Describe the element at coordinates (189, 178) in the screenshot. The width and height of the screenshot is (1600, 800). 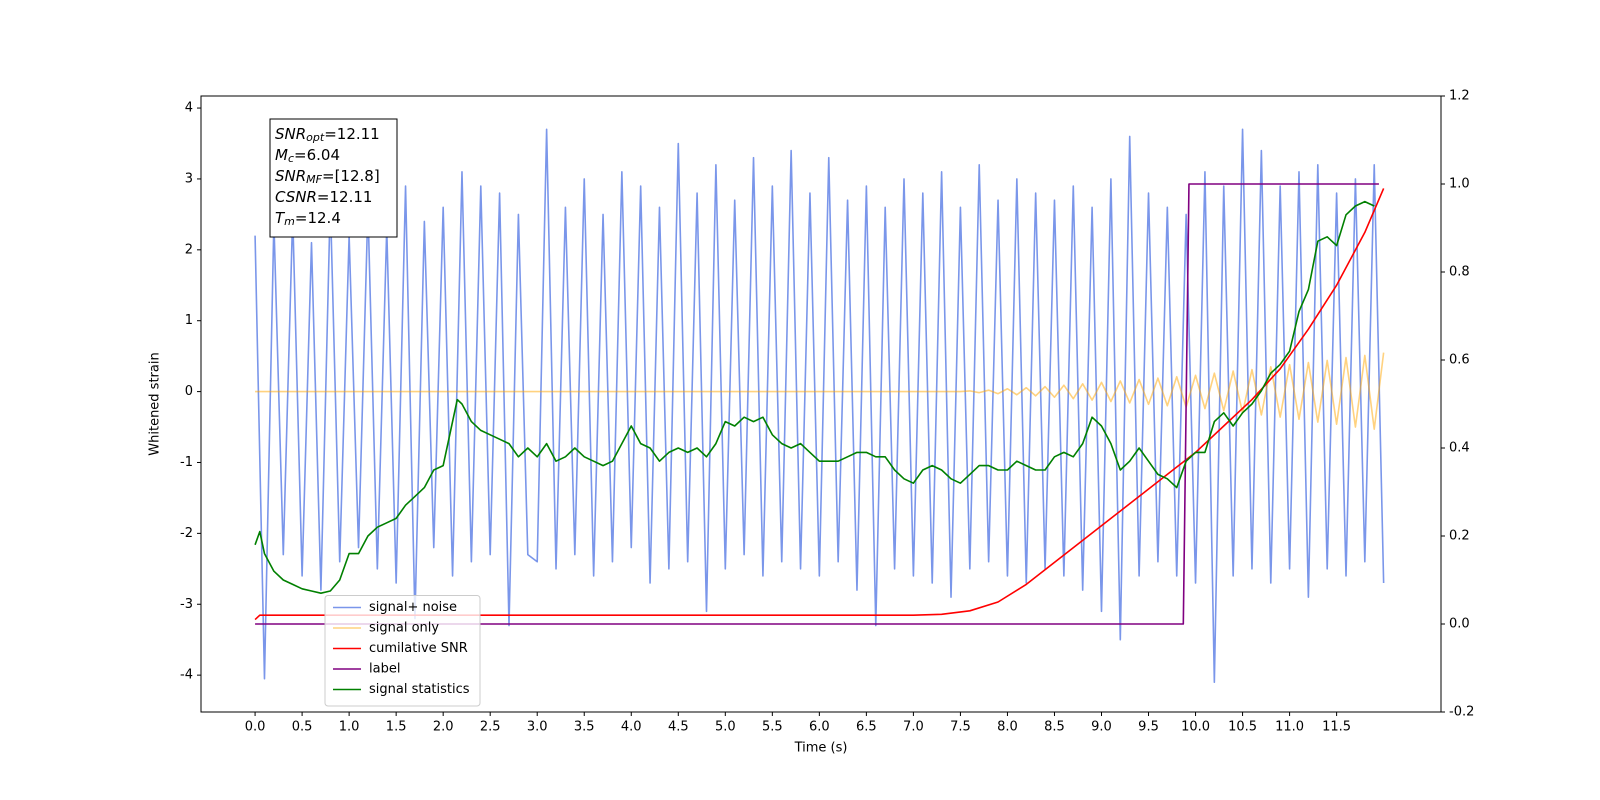
I see `y-tick-label: 3` at that location.